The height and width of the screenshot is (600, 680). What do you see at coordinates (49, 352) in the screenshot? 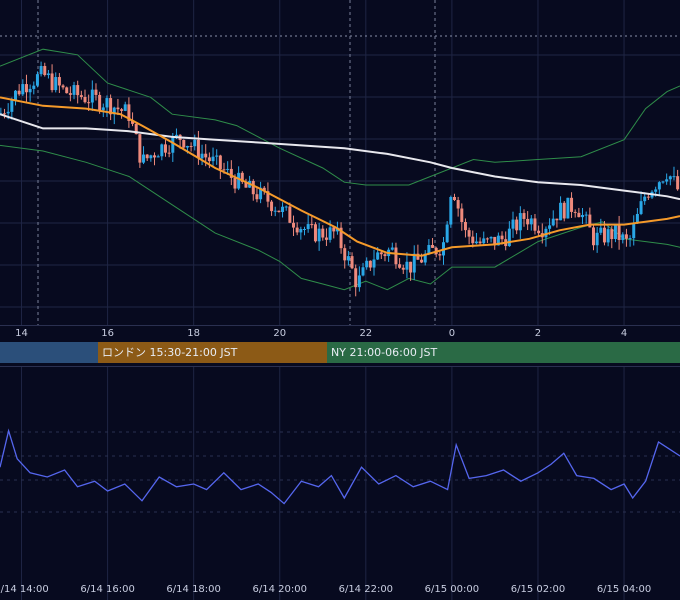
I see `session-bar-tokyo` at bounding box center [49, 352].